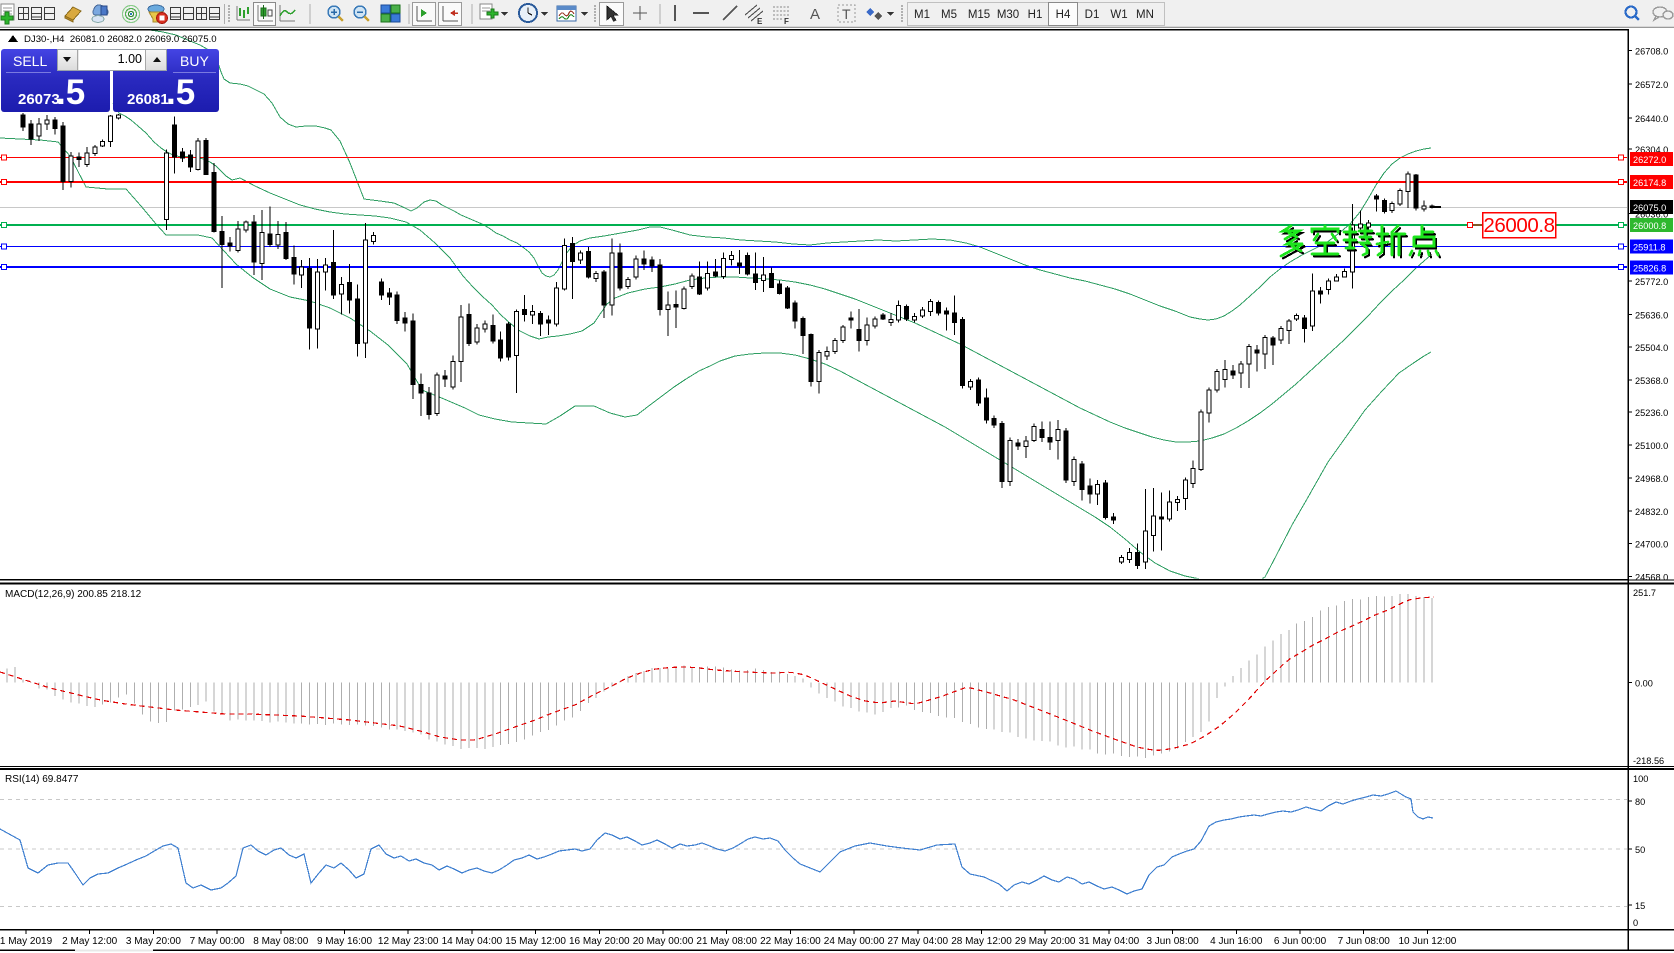 The height and width of the screenshot is (953, 1674). What do you see at coordinates (1651, 545) in the screenshot?
I see `svg-text: 24700.0` at bounding box center [1651, 545].